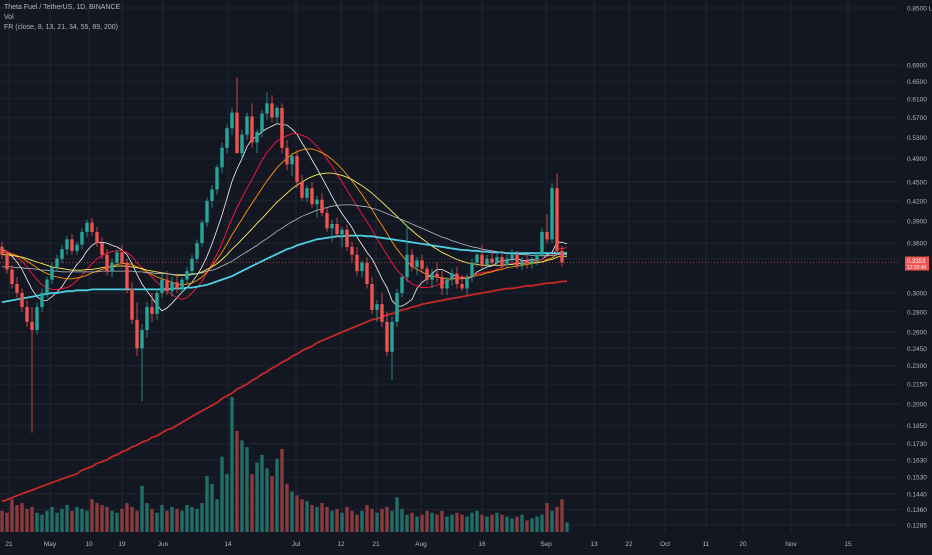  I want to click on price-tick-label: 0.3600, so click(917, 244).